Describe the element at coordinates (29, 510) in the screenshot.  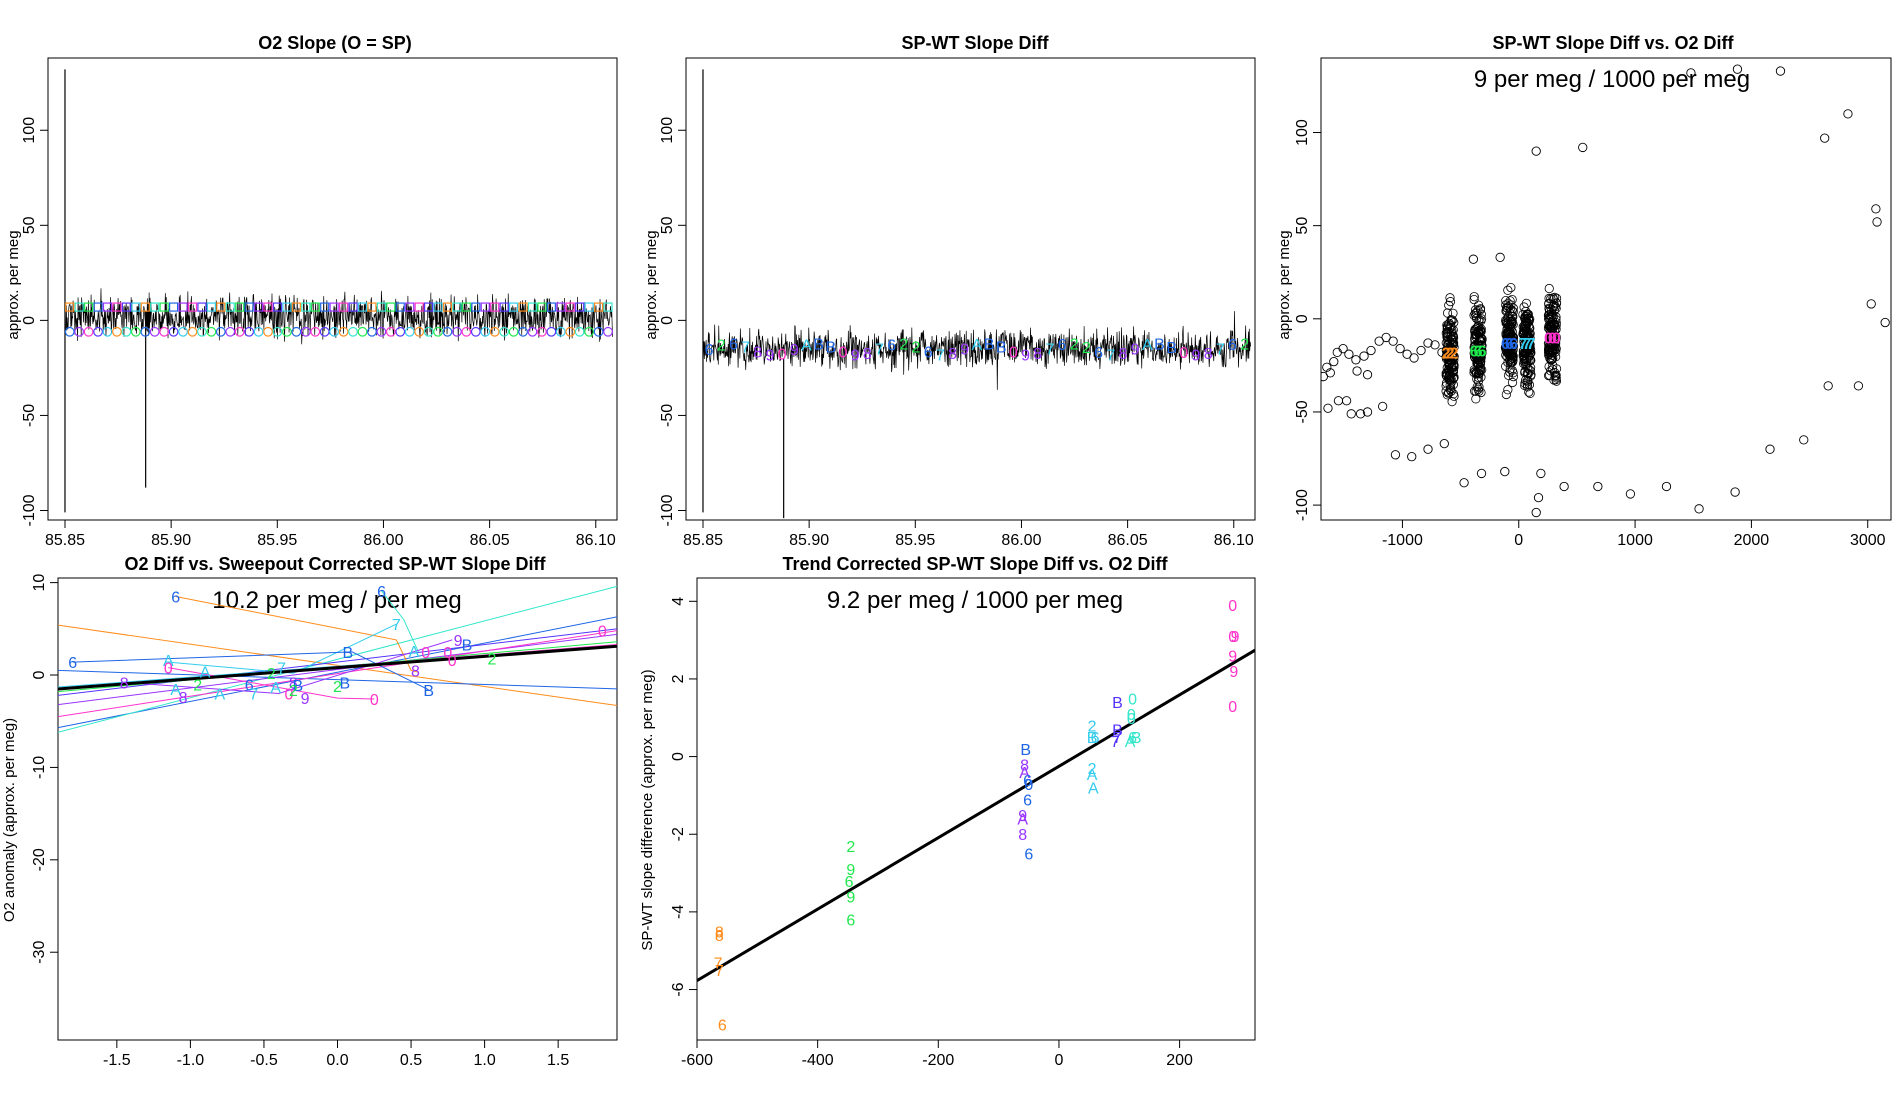
I see `y-tick-label: -100` at that location.